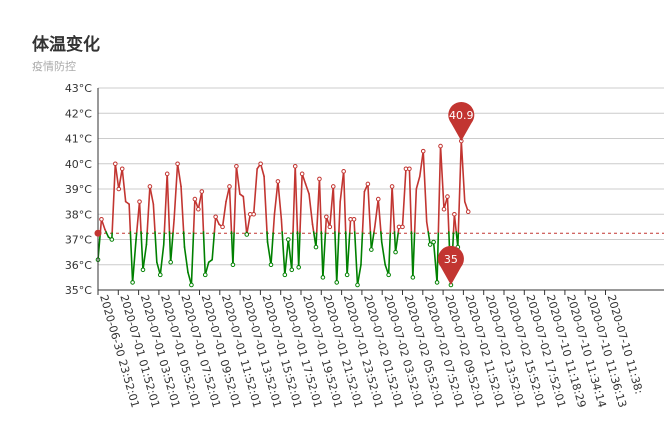  I want to click on max-markpoint-label: 40.9, so click(461, 115).